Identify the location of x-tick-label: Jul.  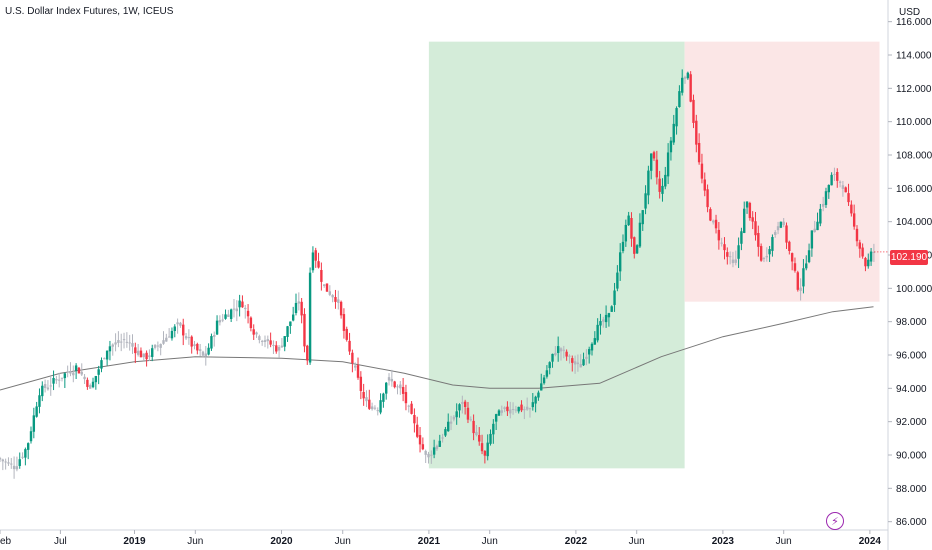
(60, 541).